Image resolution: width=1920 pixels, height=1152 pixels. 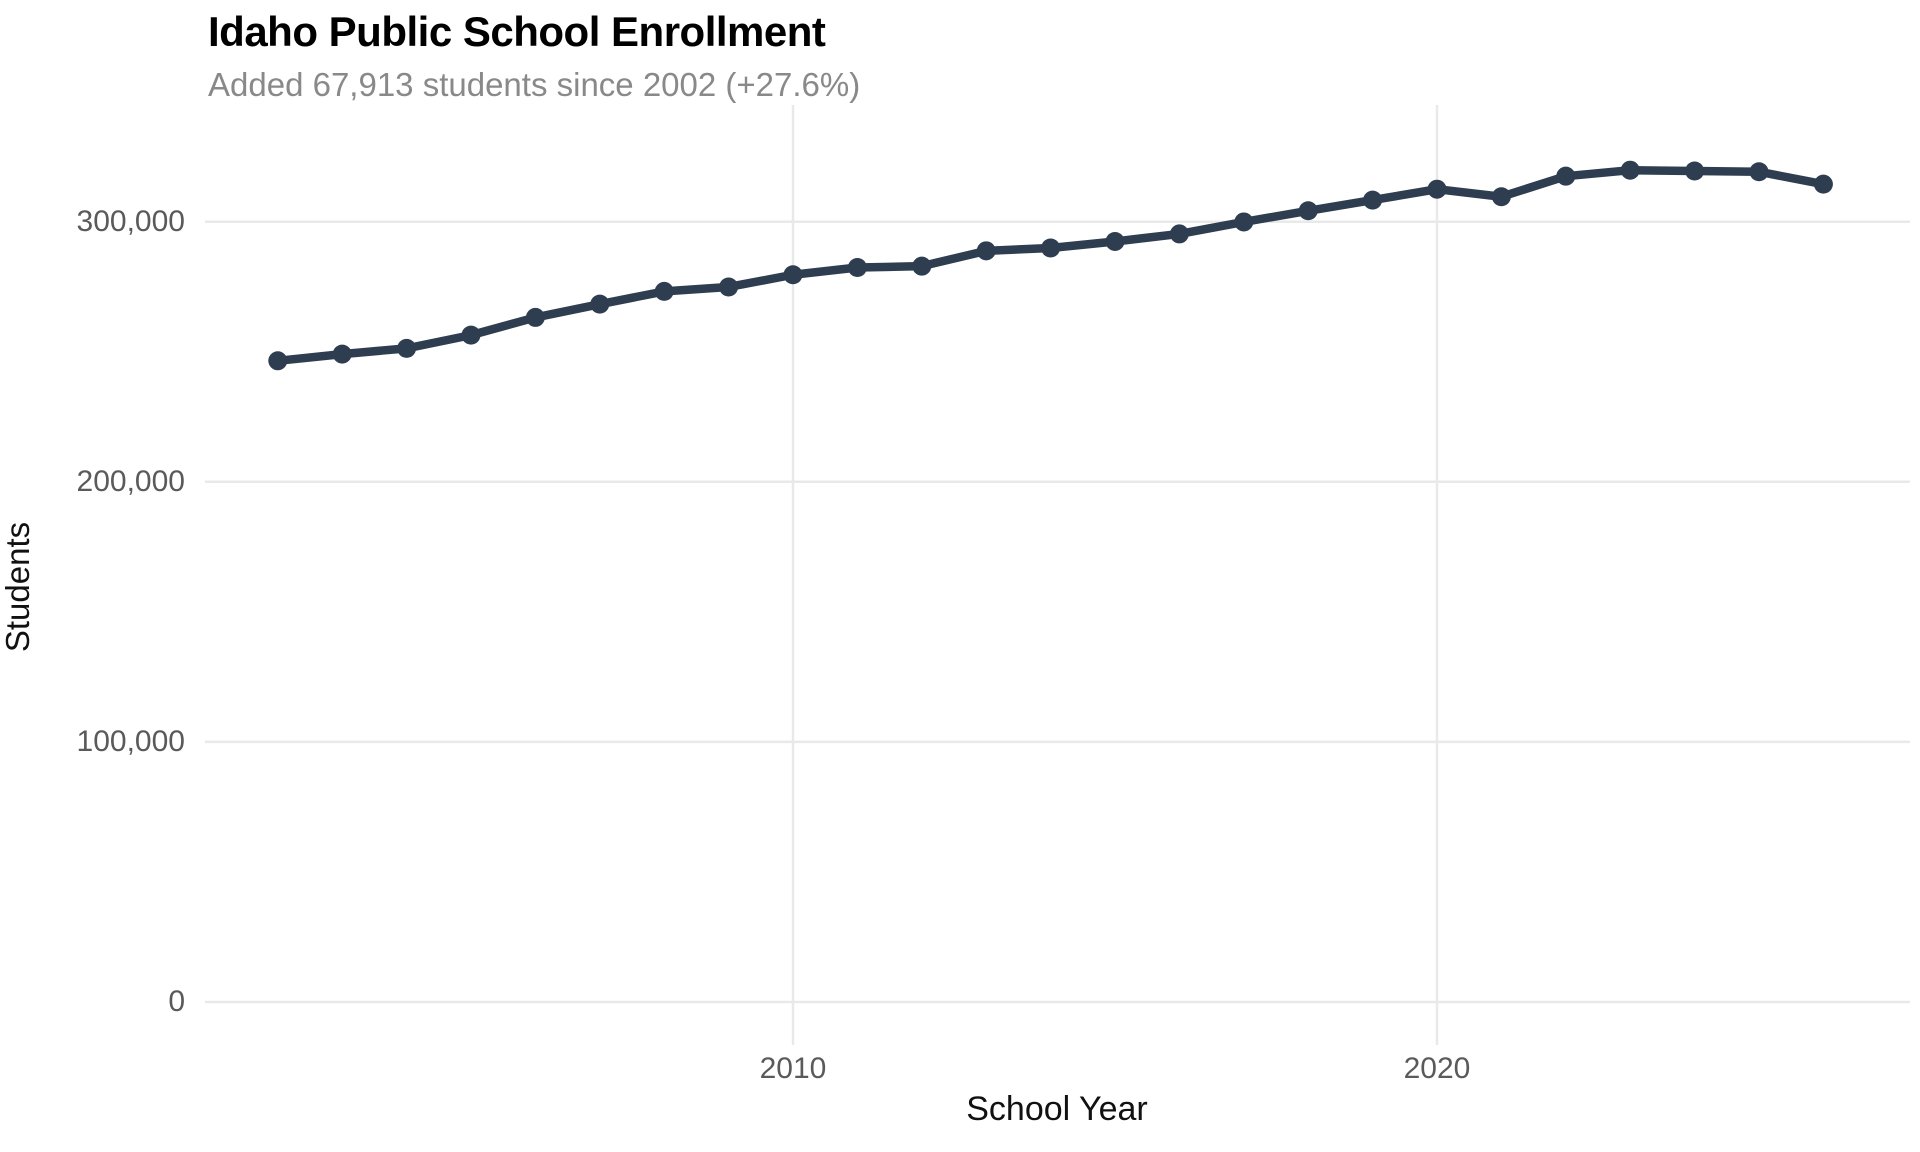 I want to click on series-polyline, so click(x=1050, y=265).